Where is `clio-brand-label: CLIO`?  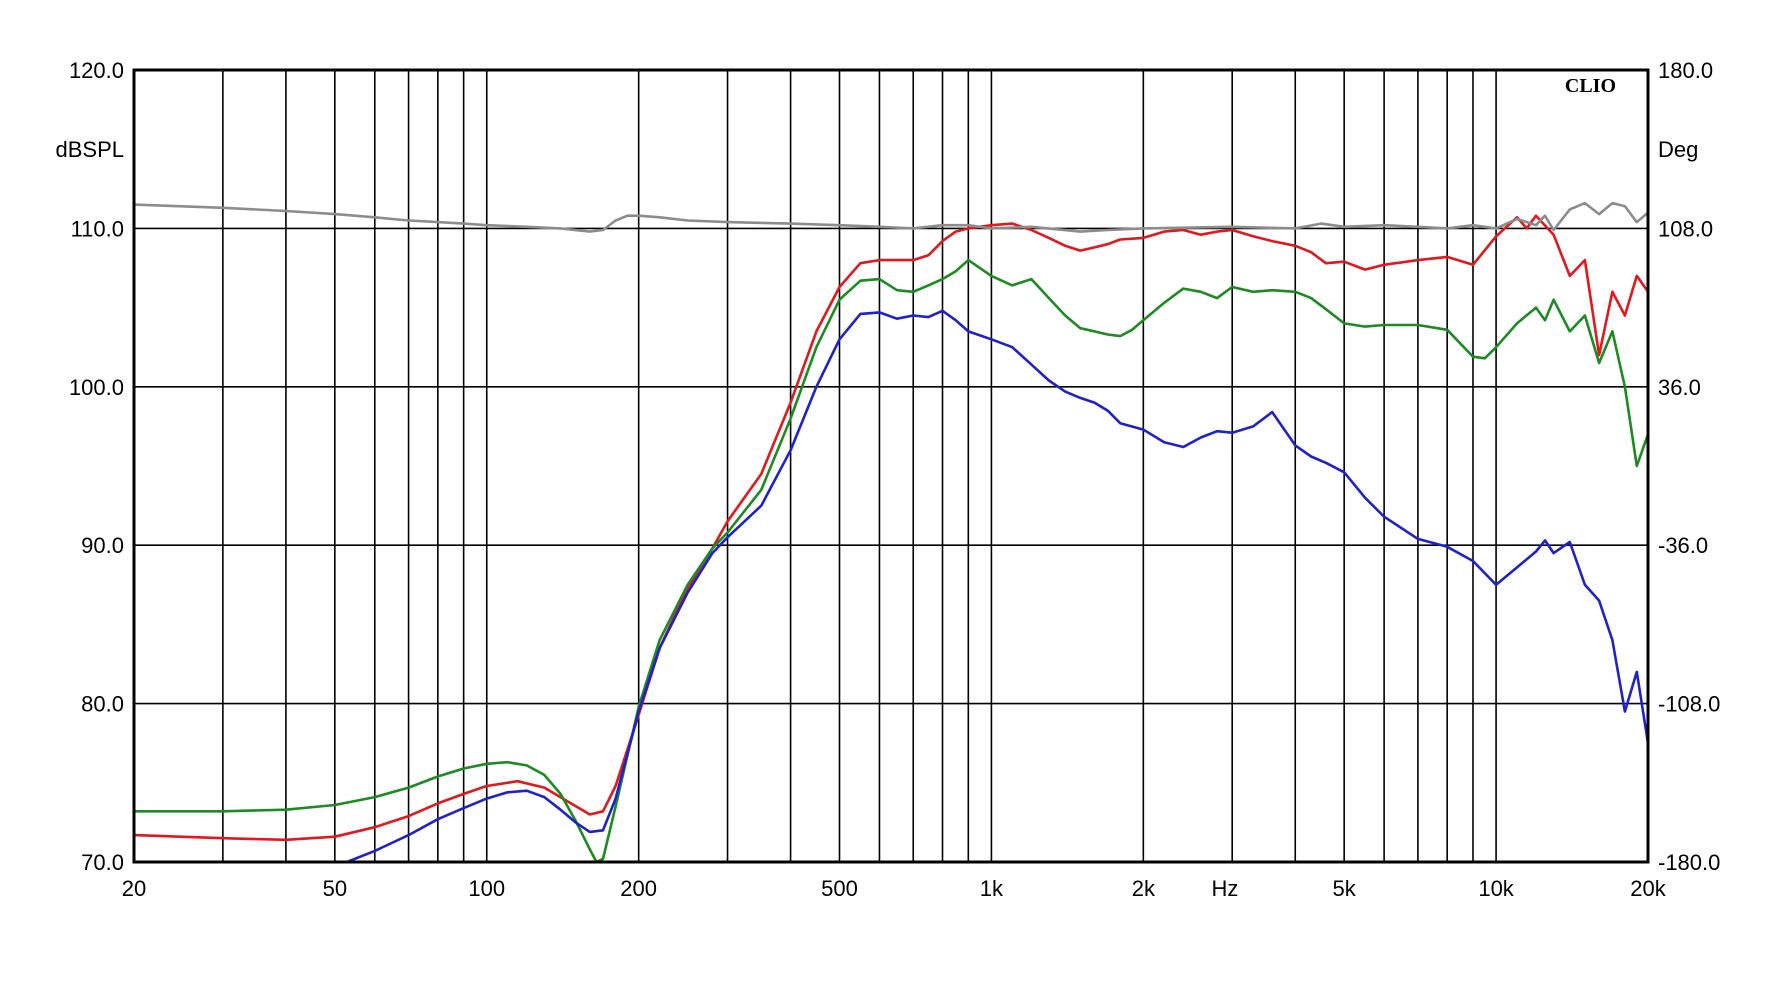
clio-brand-label: CLIO is located at coordinates (1590, 86).